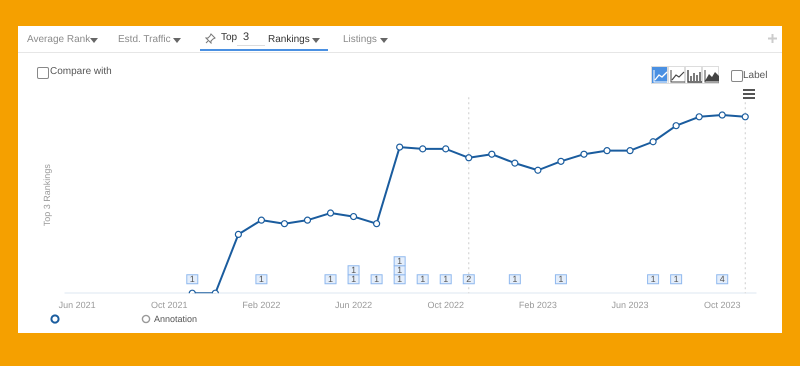  What do you see at coordinates (722, 305) in the screenshot?
I see `x-tick-label: Oct 2023` at bounding box center [722, 305].